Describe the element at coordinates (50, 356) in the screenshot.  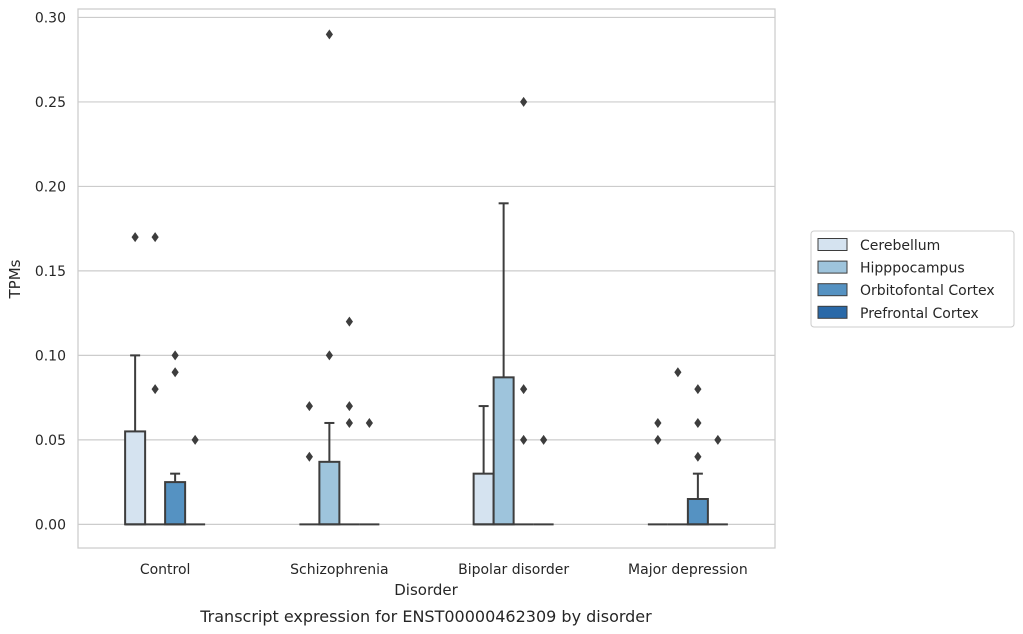
I see `y-tick-label: 0.10` at that location.